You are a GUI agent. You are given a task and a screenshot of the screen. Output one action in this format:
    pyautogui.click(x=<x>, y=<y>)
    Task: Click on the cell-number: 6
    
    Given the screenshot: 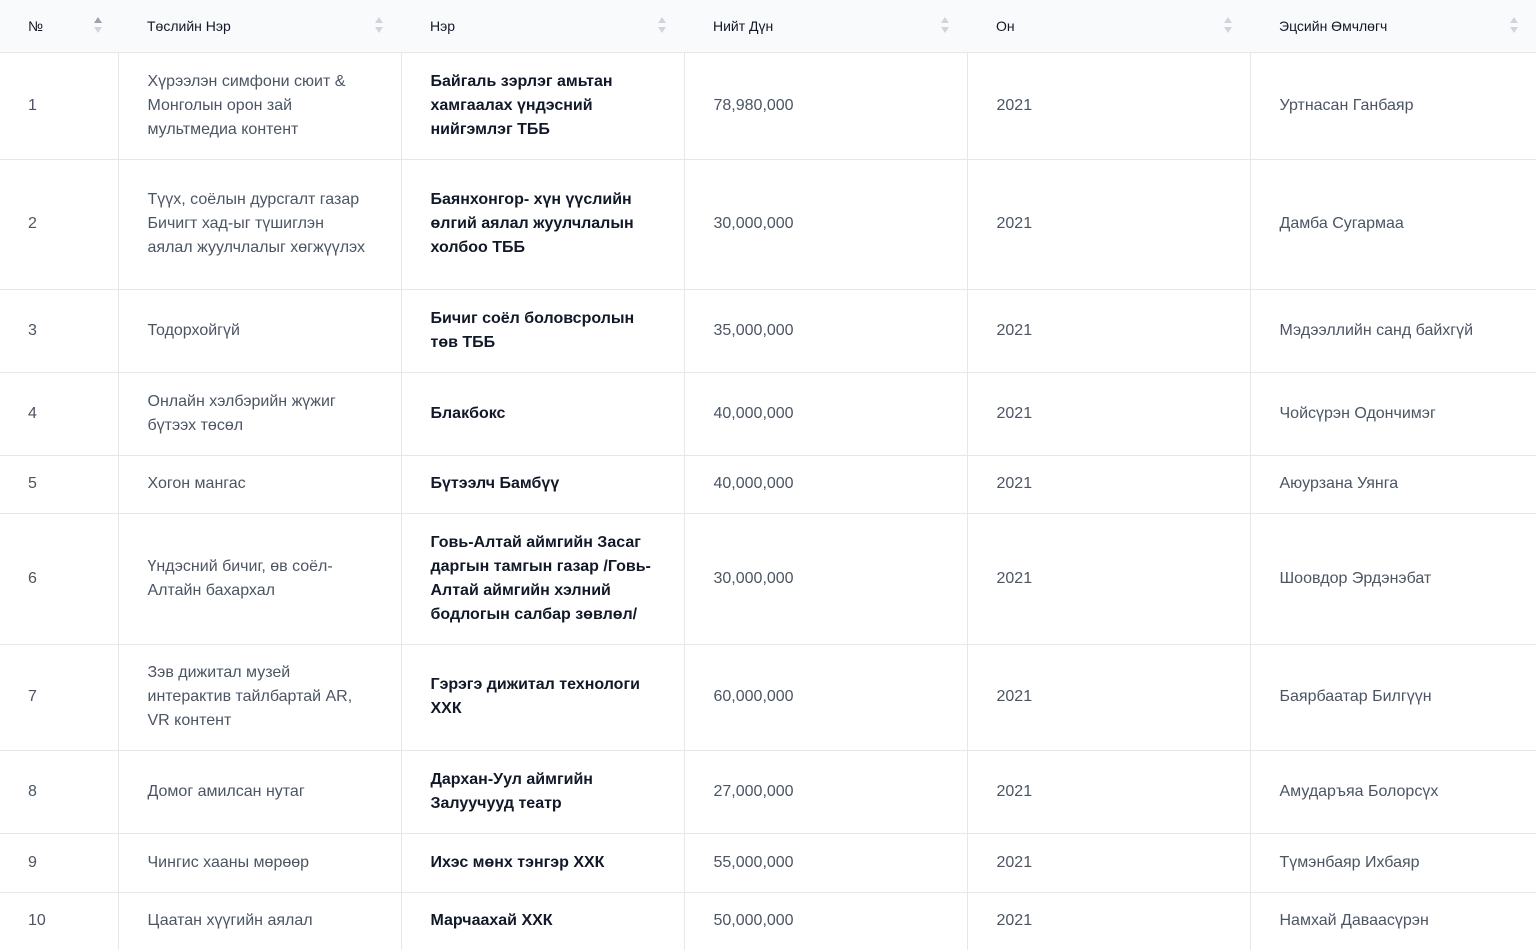 What is the action you would take?
    pyautogui.click(x=59, y=578)
    